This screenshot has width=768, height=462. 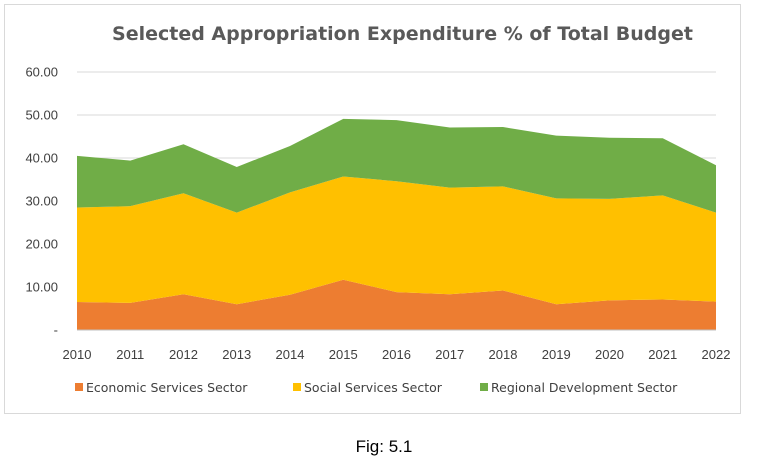 What do you see at coordinates (41, 244) in the screenshot?
I see `y-tick-label: 20.00` at bounding box center [41, 244].